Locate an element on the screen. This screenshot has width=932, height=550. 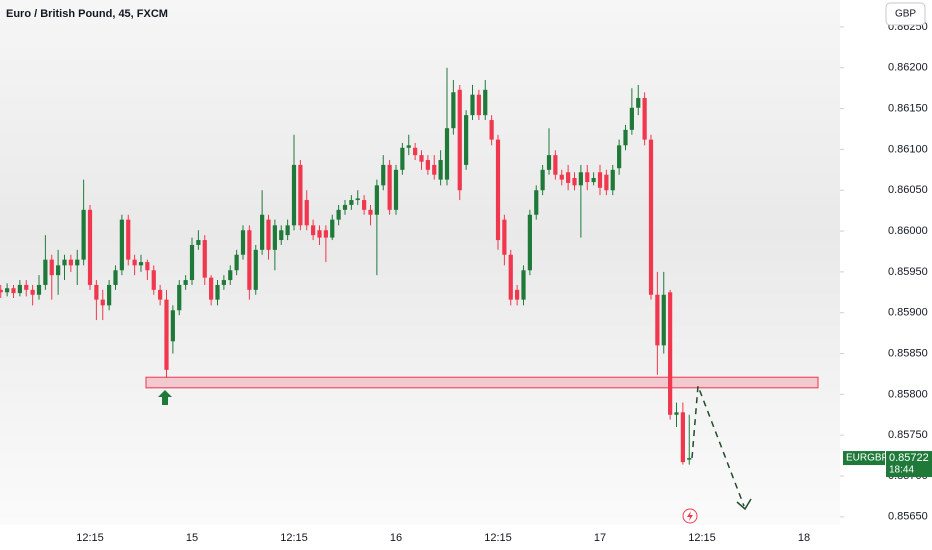
y-tick-label: 0.86100 is located at coordinates (908, 149).